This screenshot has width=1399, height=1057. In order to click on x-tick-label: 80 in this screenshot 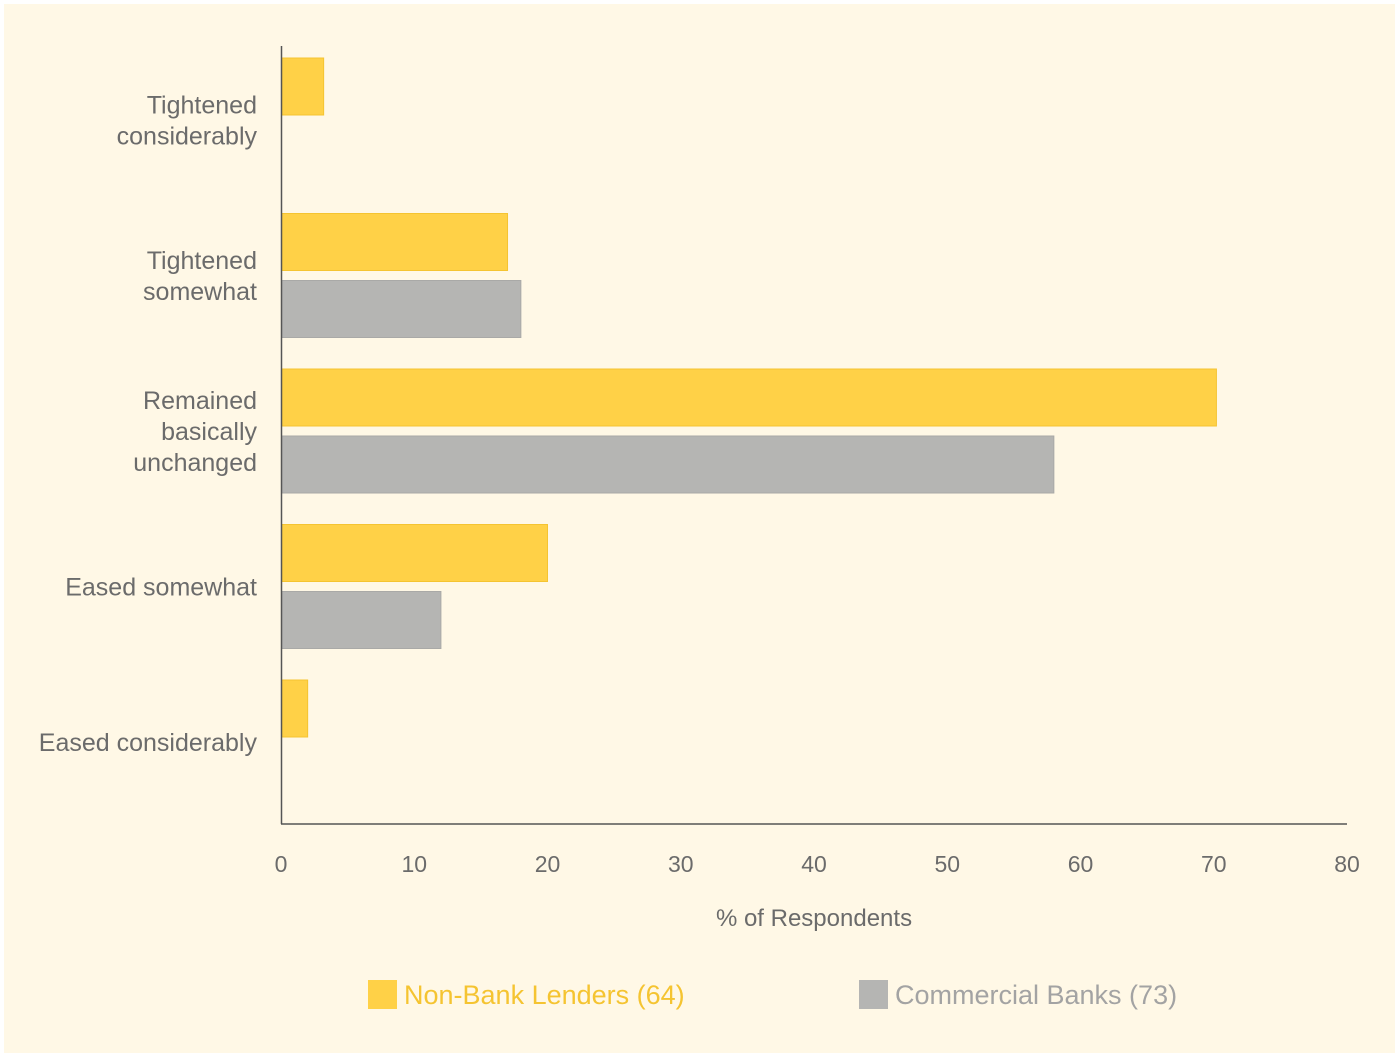, I will do `click(1347, 864)`.